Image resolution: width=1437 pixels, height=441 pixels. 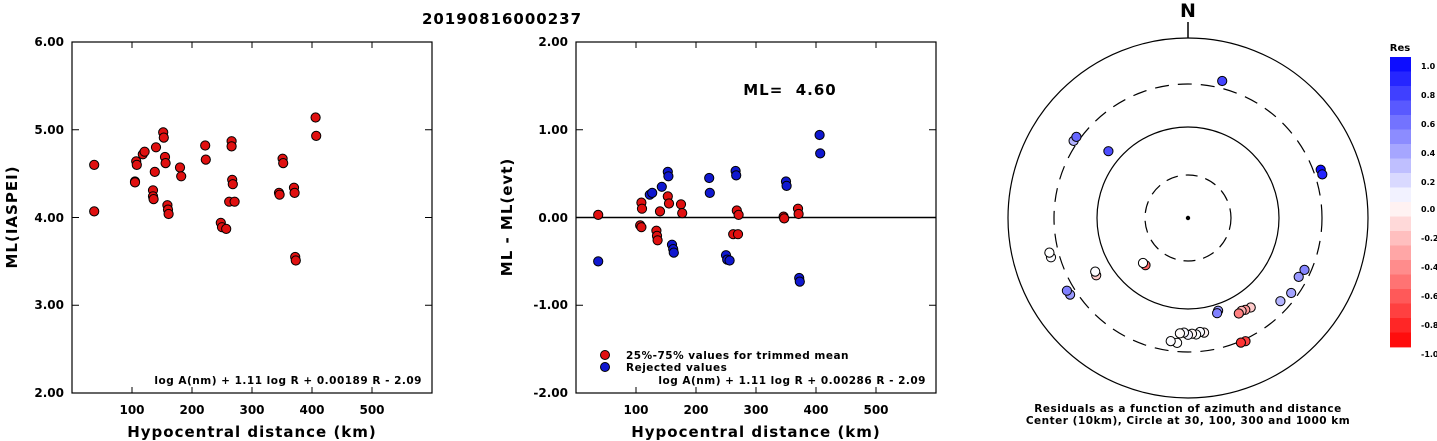 I want to click on colorbar-tick: 0.2, so click(x=1428, y=182).